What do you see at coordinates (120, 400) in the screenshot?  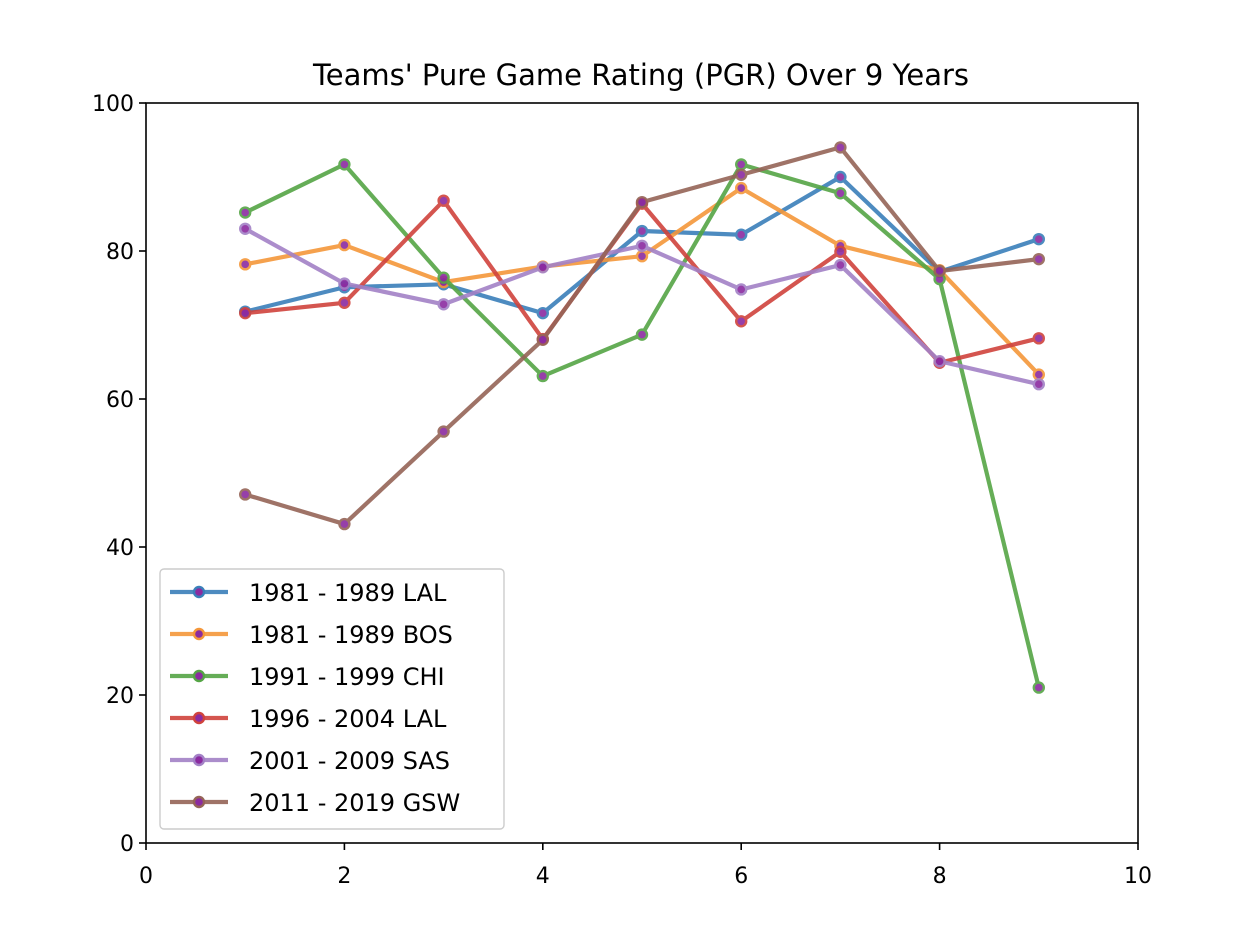 I see `y-tick-label: 60` at bounding box center [120, 400].